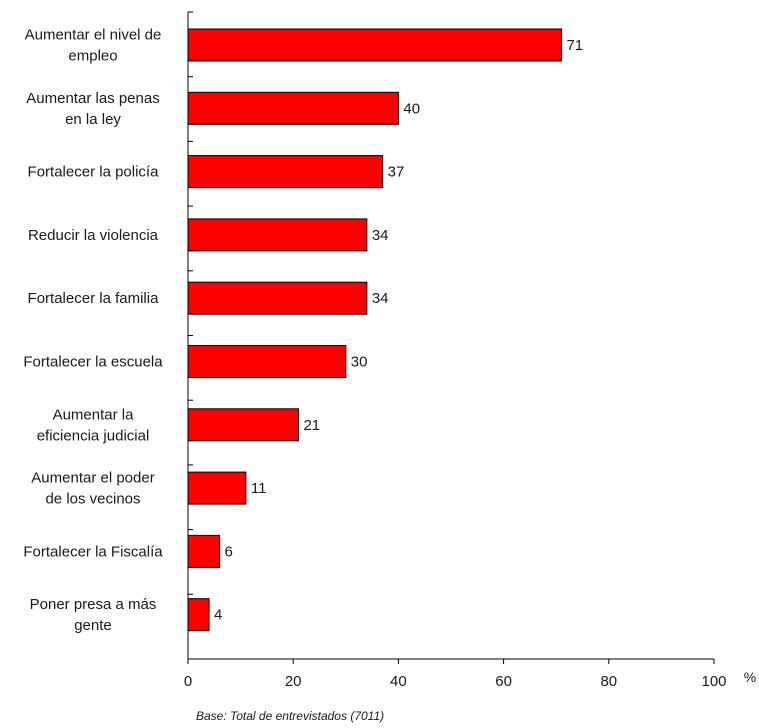  I want to click on category-label: Fortalecer la escuela, so click(93, 362).